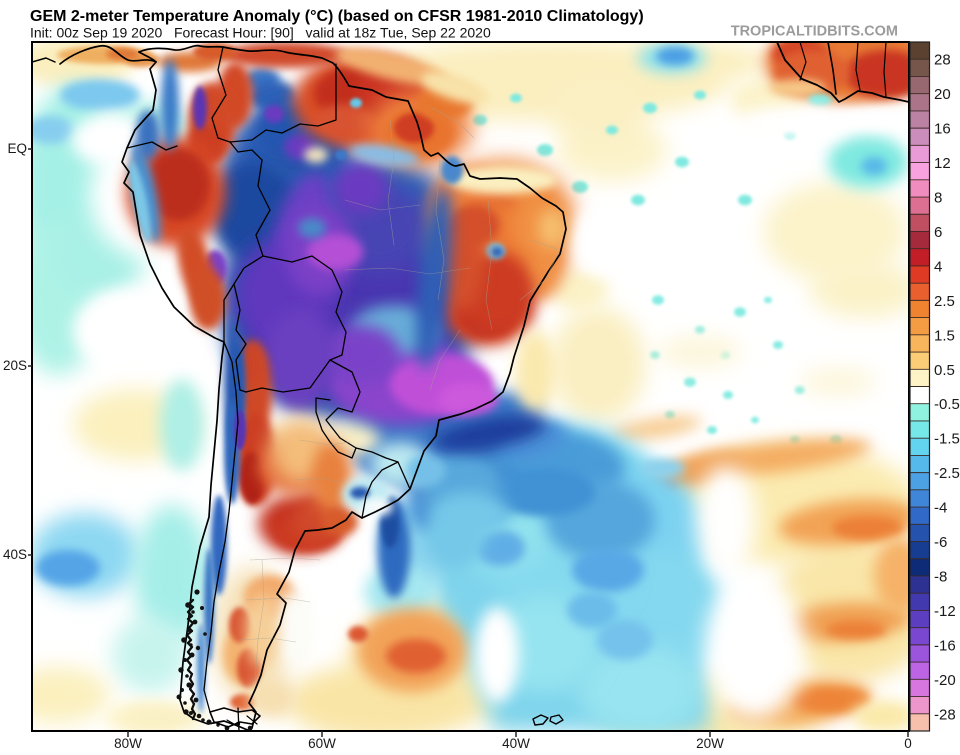  What do you see at coordinates (945, 611) in the screenshot?
I see `svg-text: -12` at bounding box center [945, 611].